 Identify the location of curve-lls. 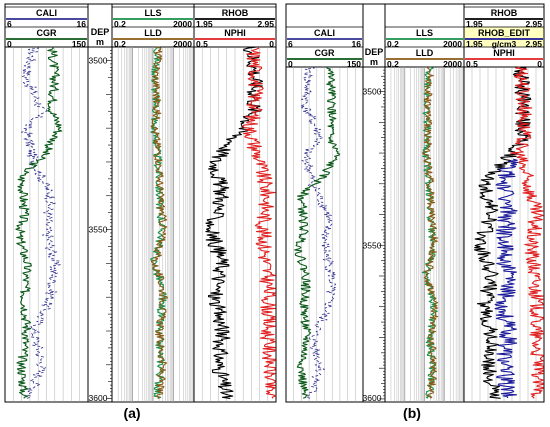
(429, 232).